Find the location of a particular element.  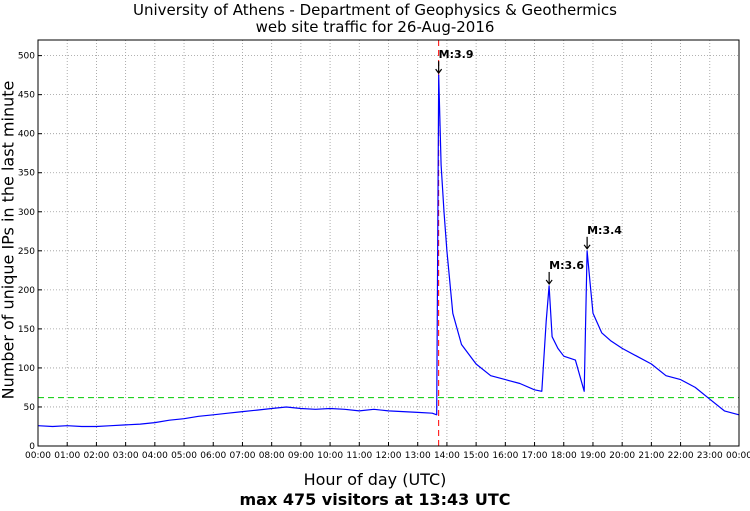

x-tick-label: 15:00 is located at coordinates (476, 456).